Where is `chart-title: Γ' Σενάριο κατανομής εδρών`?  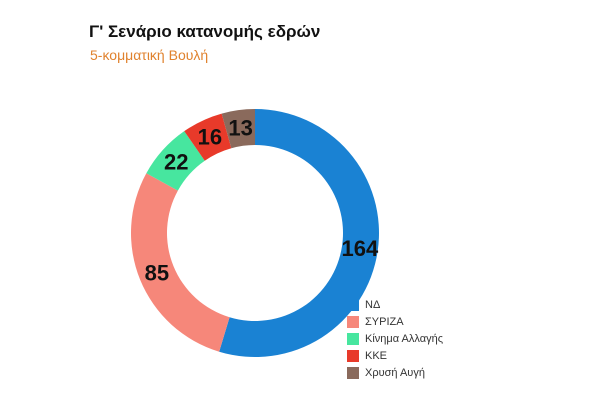
chart-title: Γ' Σενάριο κατανομής εδρών is located at coordinates (205, 31).